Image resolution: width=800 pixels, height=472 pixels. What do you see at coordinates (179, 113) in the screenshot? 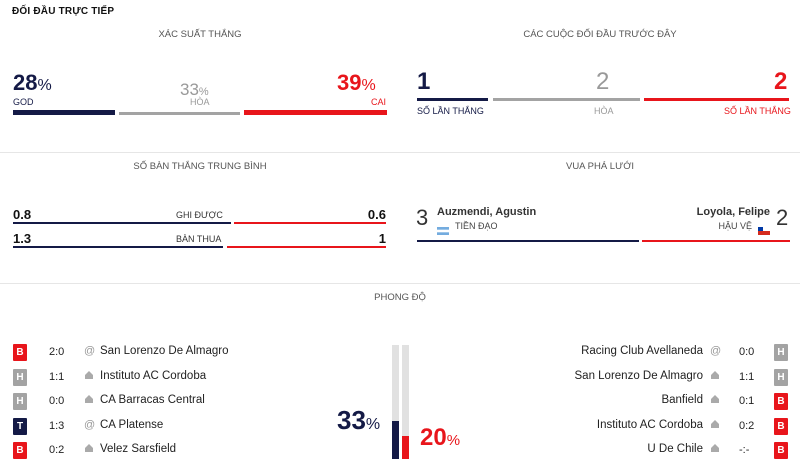
I see `win-prob-draw-bar` at bounding box center [179, 113].